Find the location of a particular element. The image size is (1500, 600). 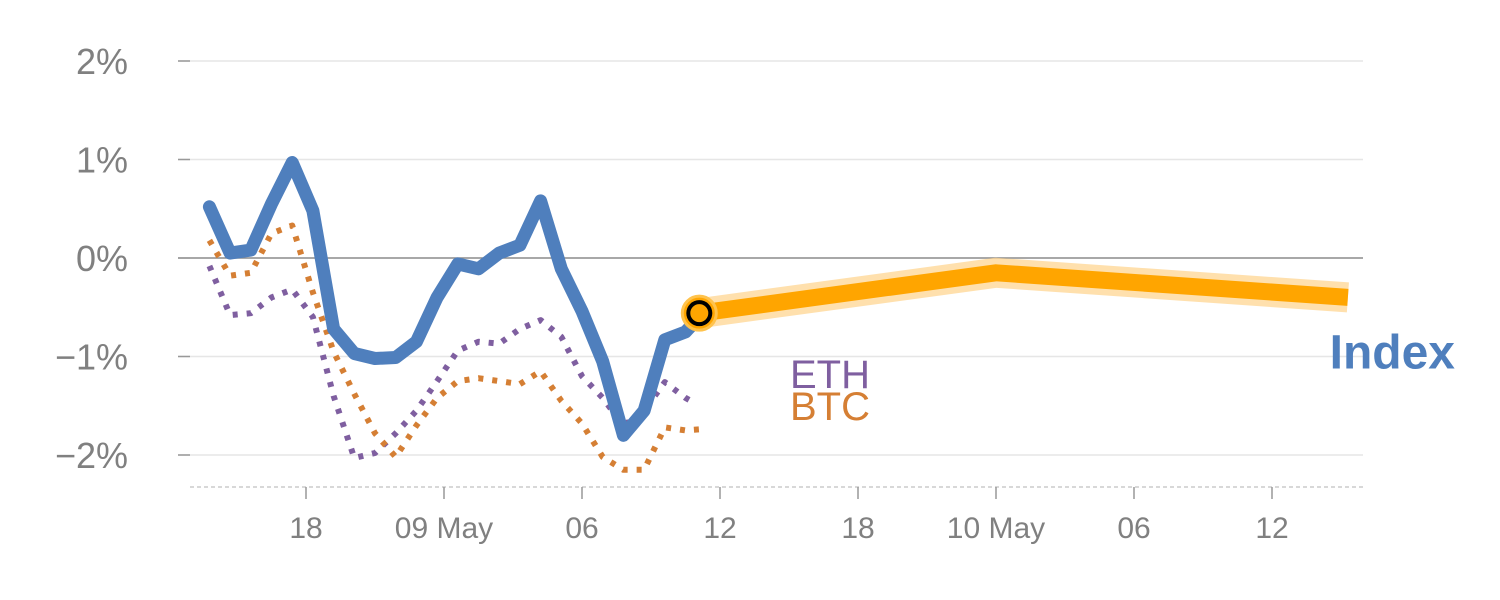

y-tick-label: 0% is located at coordinates (102, 258).